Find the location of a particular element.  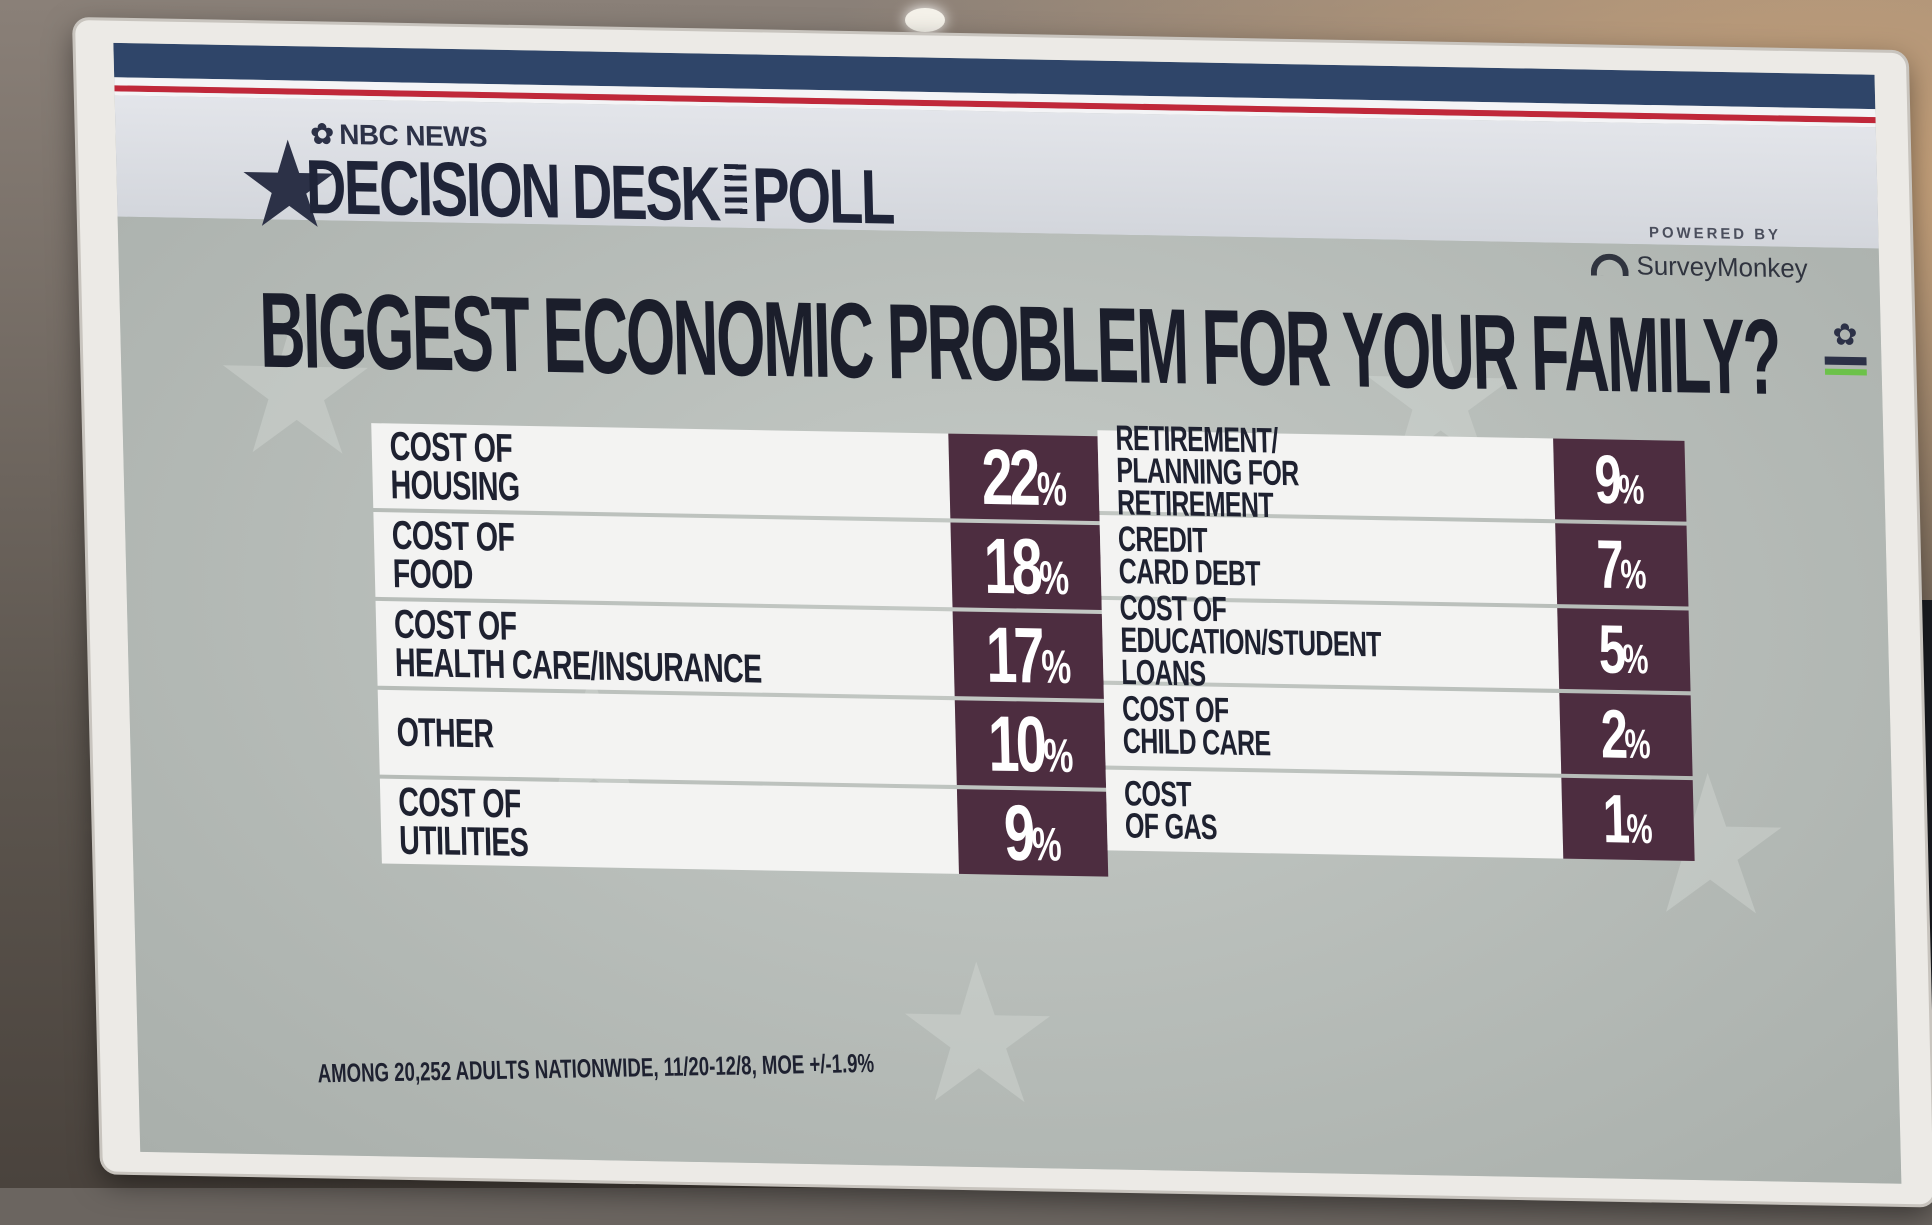

result-percent-cell: 17% is located at coordinates (1028, 655).